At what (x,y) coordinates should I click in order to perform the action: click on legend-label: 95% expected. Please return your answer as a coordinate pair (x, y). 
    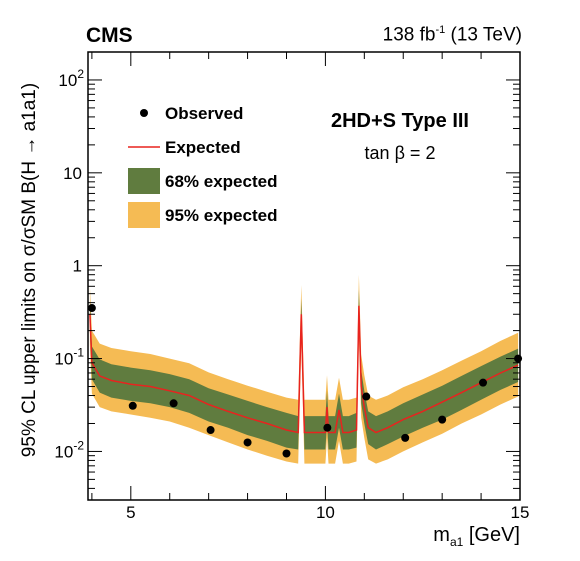
    Looking at the image, I should click on (221, 215).